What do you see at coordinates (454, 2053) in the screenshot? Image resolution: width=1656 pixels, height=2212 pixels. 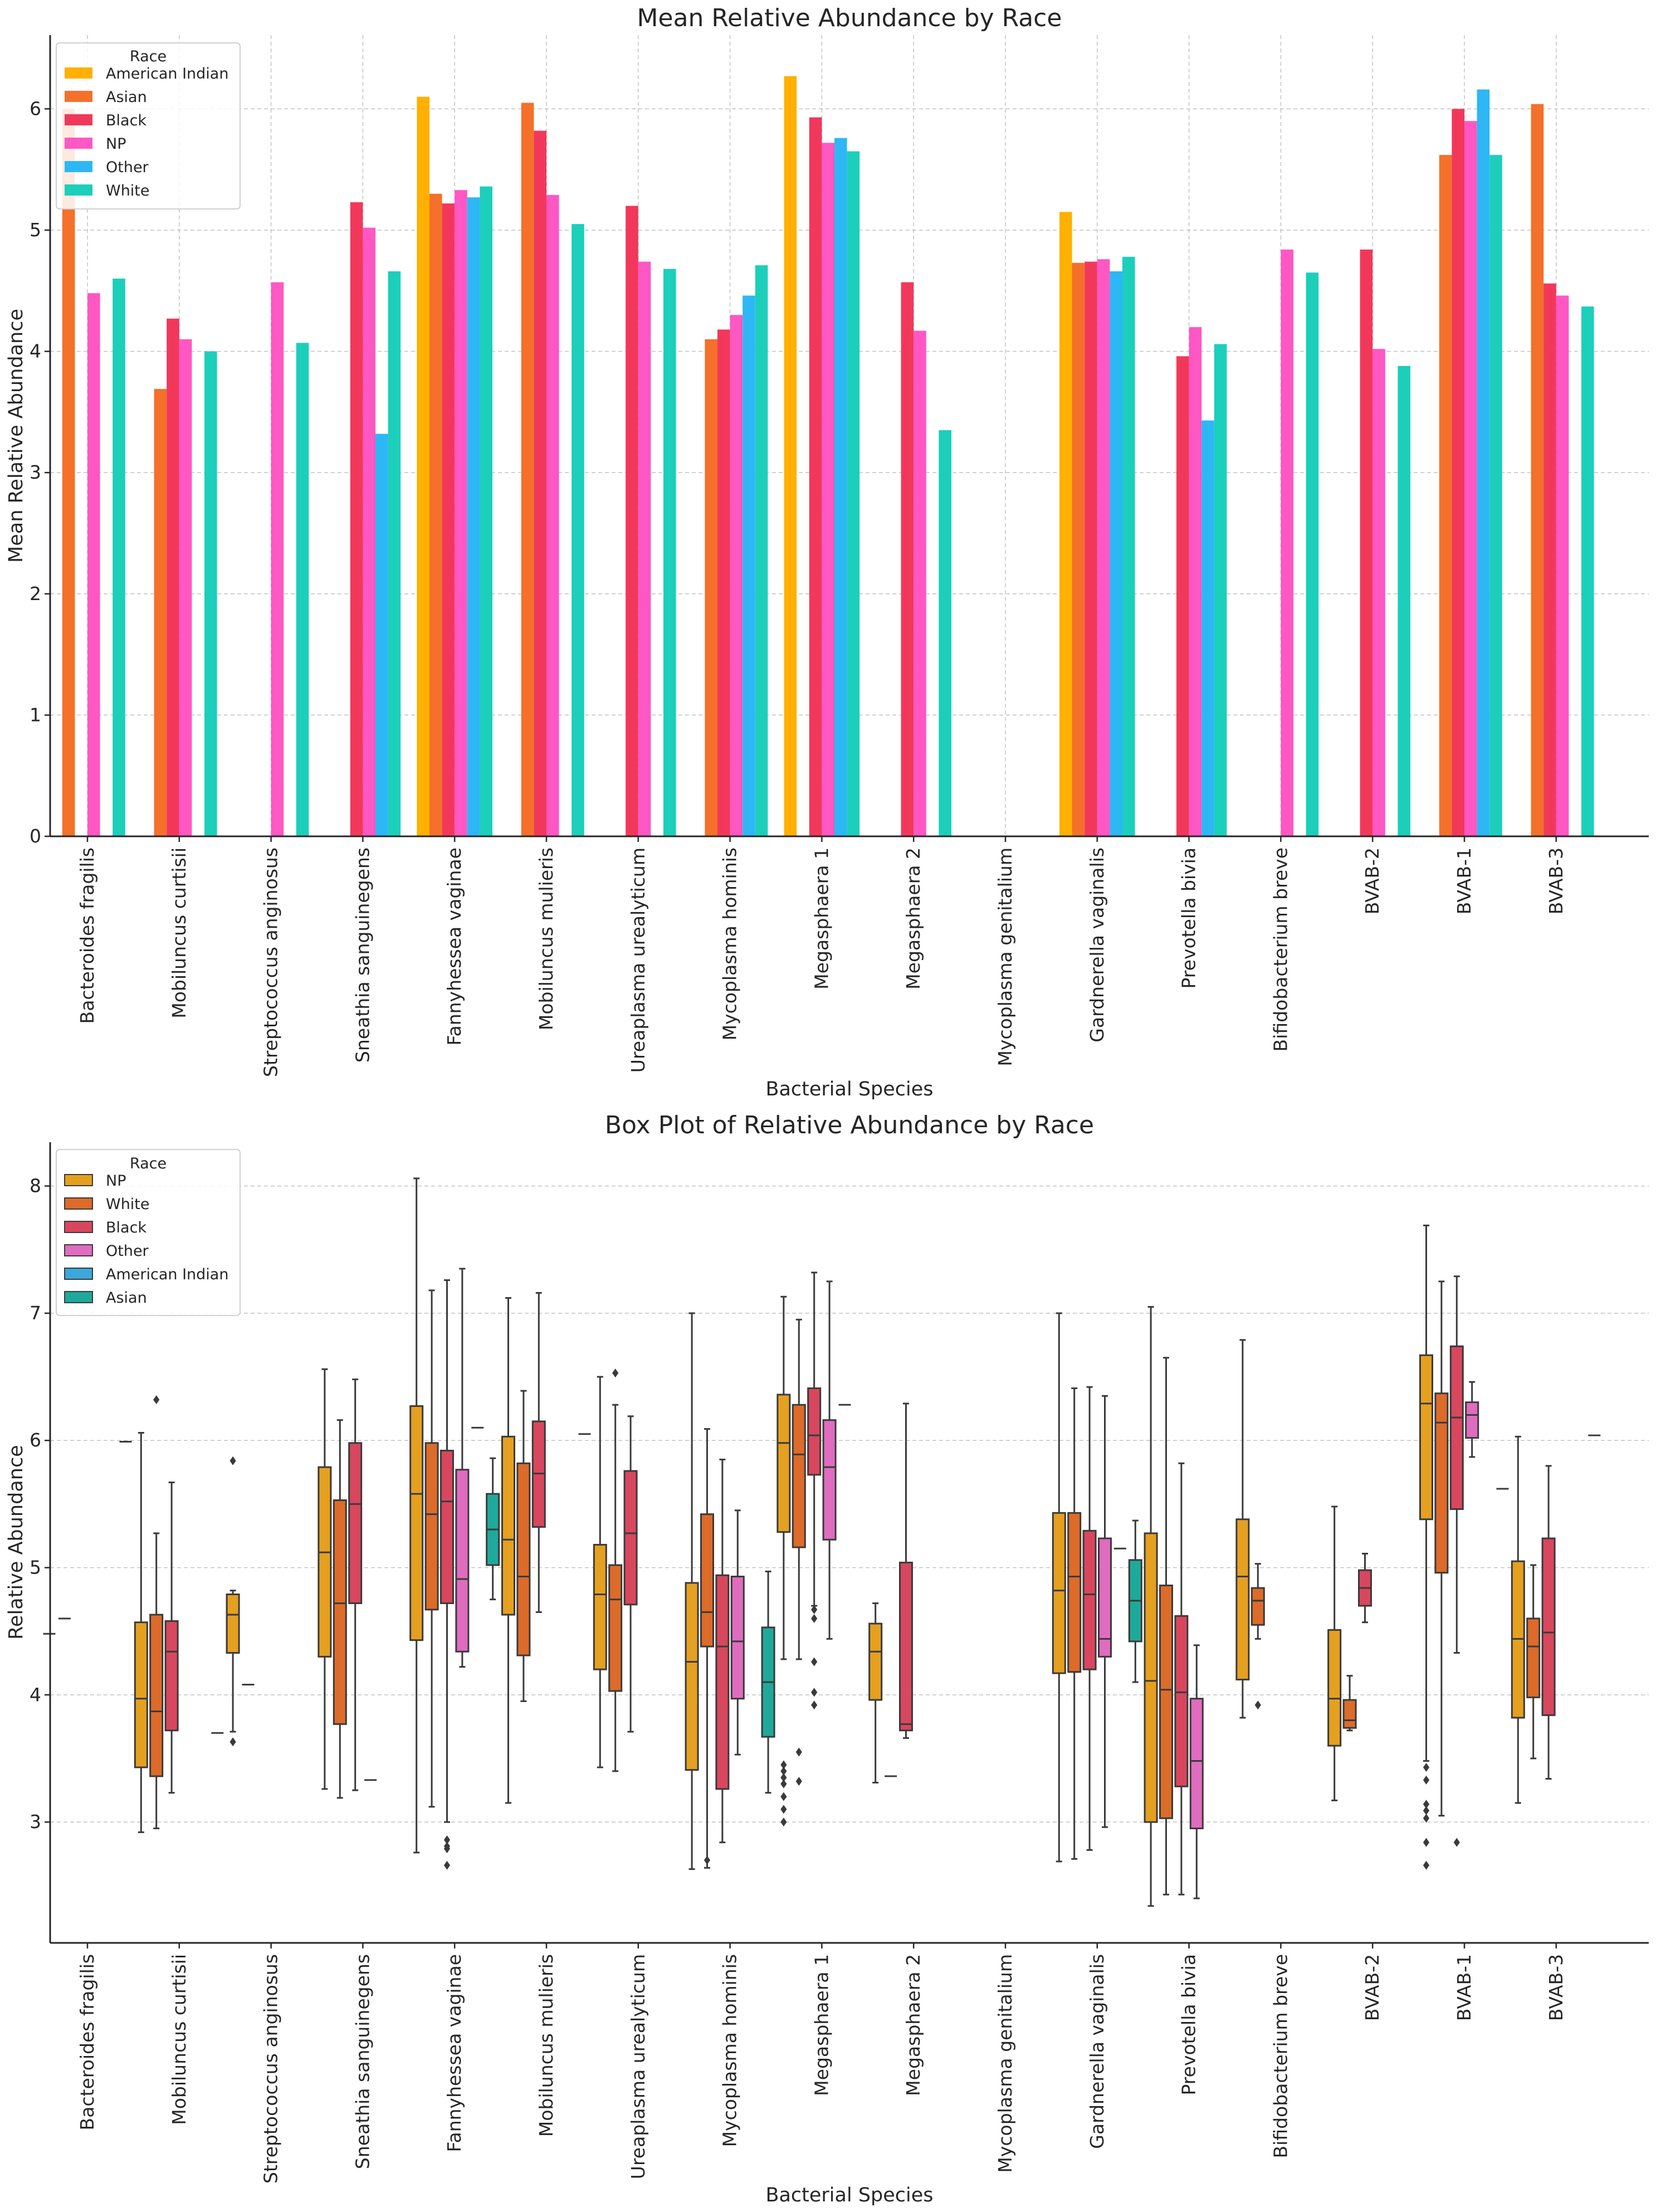 I see `box-x-tick-label-fannyhessea-vaginae: Fannyhessea vaginae` at bounding box center [454, 2053].